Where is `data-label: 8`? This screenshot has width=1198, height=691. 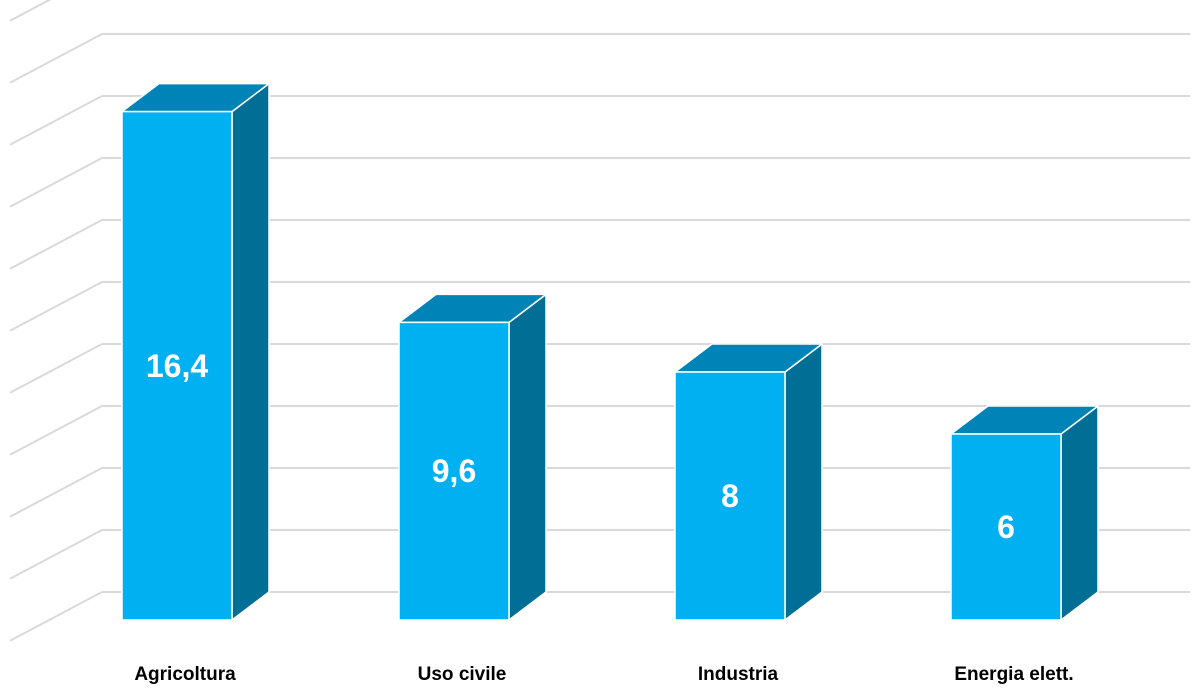
data-label: 8 is located at coordinates (730, 496).